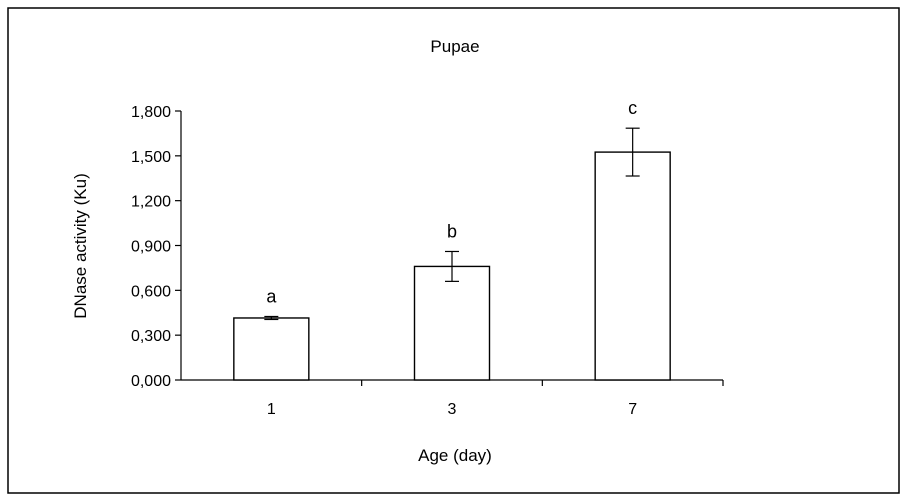 Image resolution: width=907 pixels, height=501 pixels. Describe the element at coordinates (151, 112) in the screenshot. I see `y-tick-label: 1,800` at that location.